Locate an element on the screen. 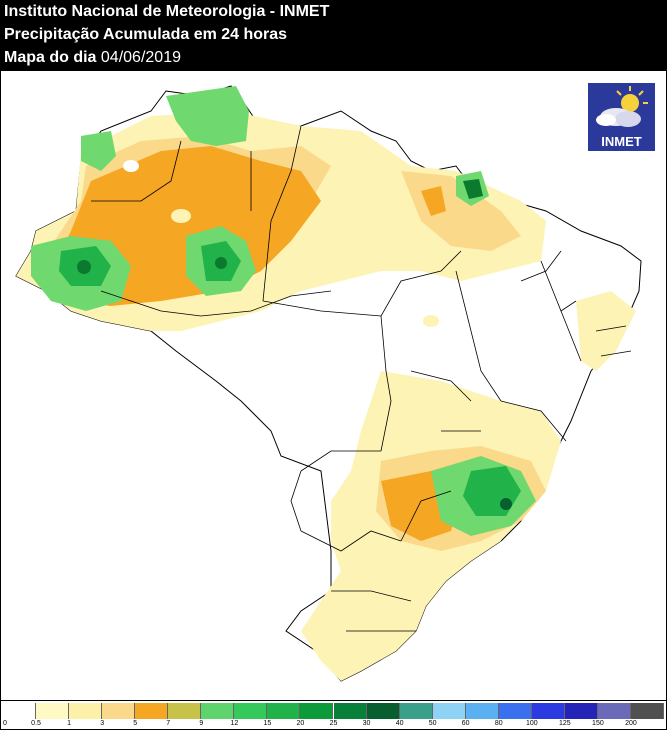 The image size is (667, 730). legend-label: 20 is located at coordinates (300, 723).